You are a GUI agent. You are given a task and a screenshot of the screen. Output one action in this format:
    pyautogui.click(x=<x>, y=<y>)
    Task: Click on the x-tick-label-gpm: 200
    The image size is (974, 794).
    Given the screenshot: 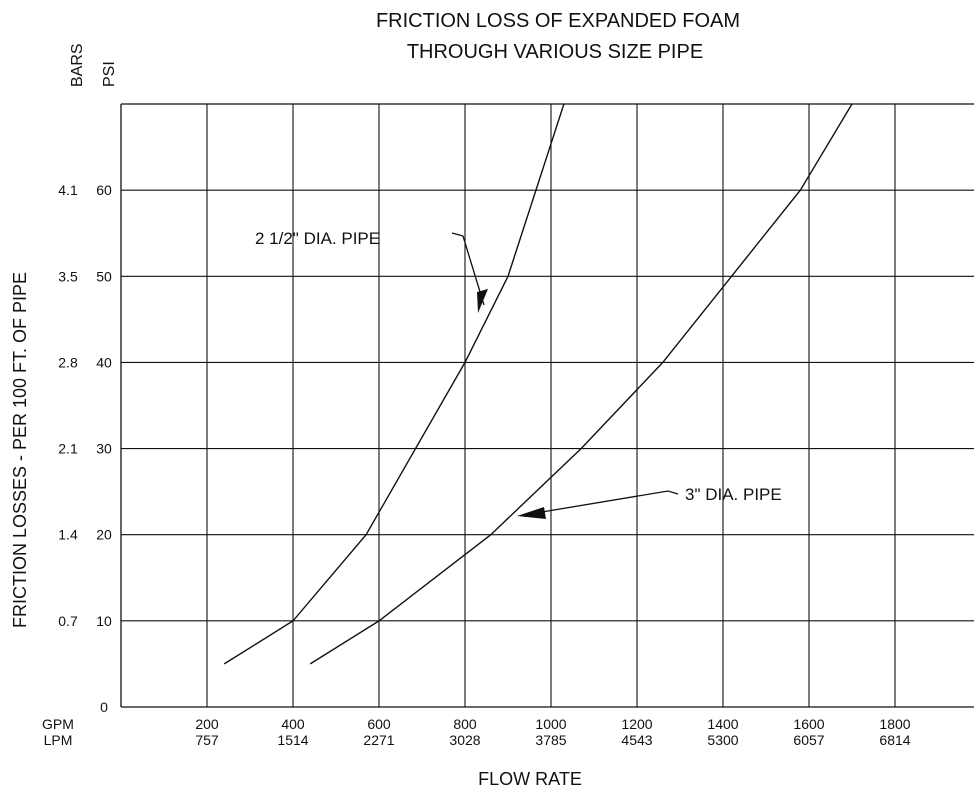 What is the action you would take?
    pyautogui.click(x=207, y=724)
    